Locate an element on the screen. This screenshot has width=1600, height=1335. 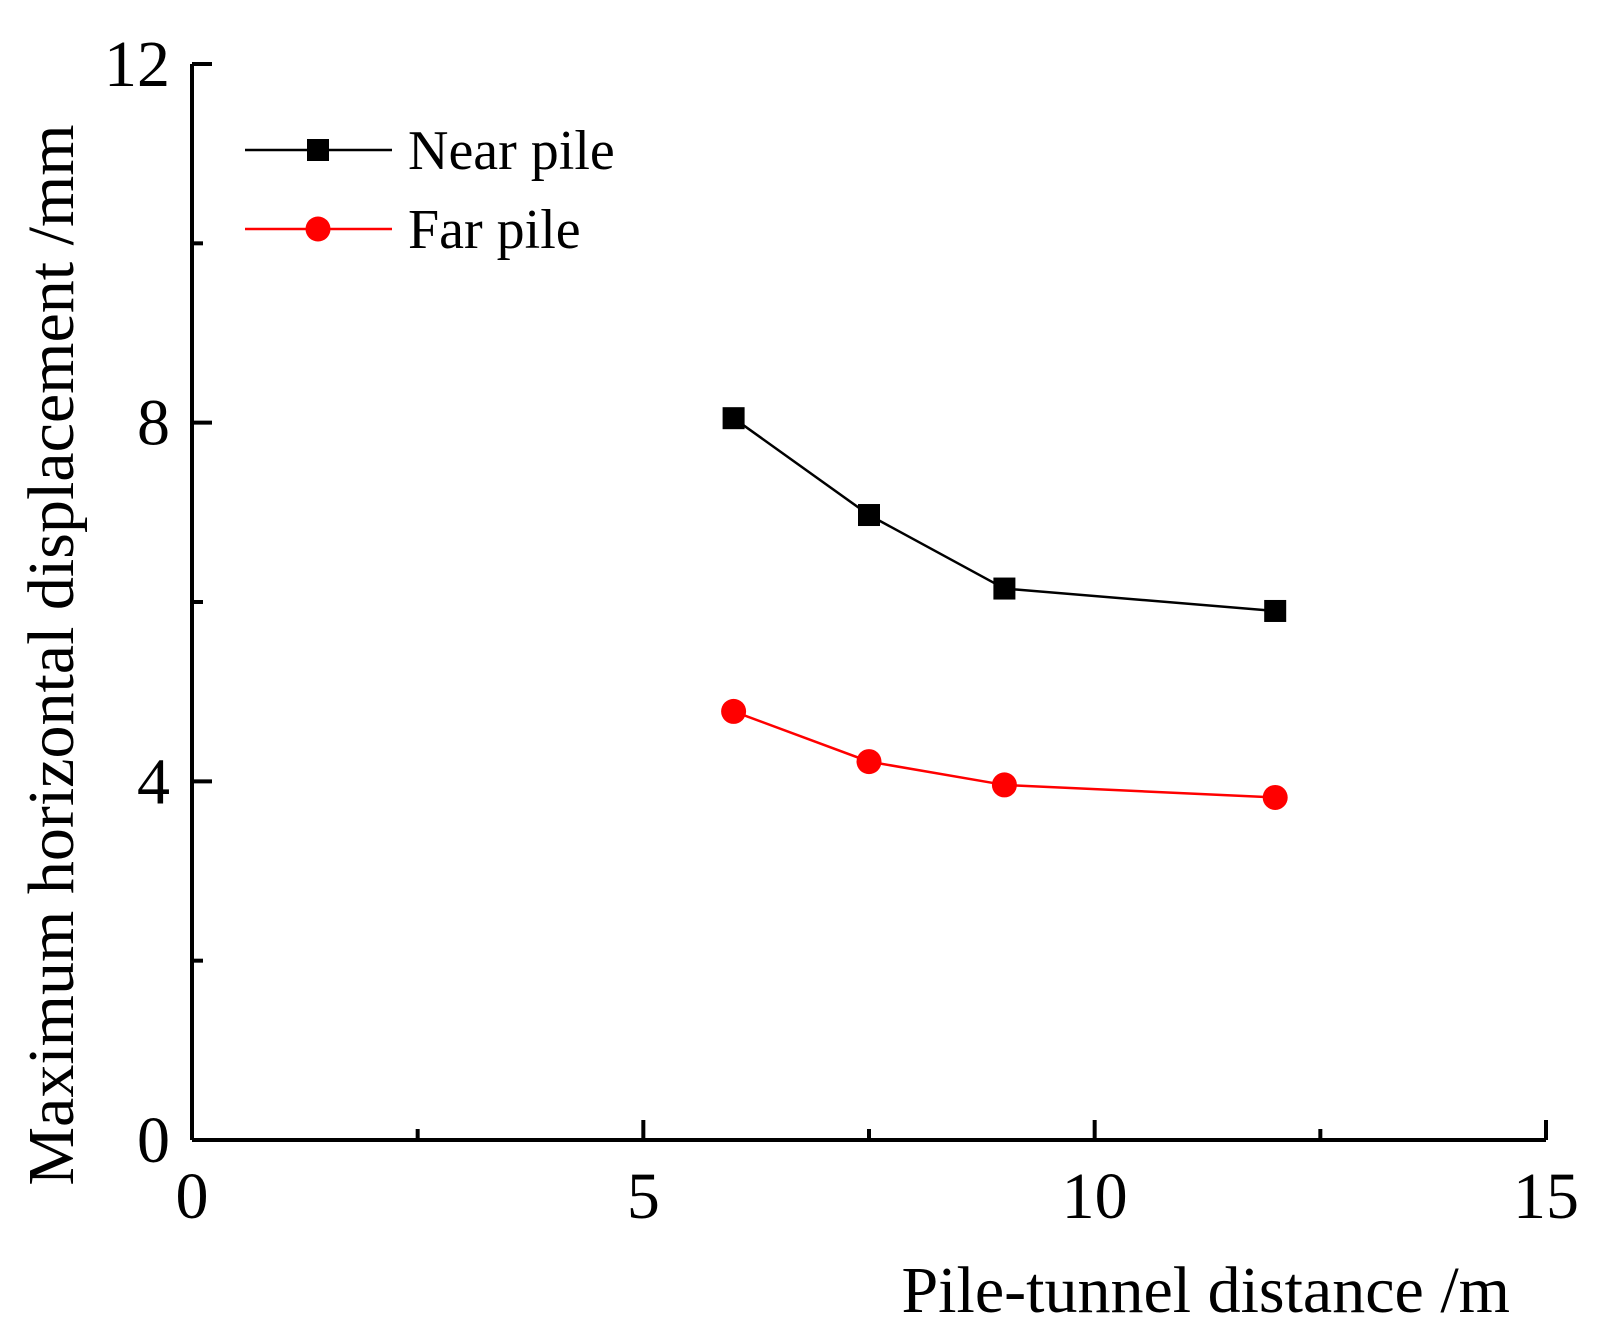
series-layer is located at coordinates (1004, 608).